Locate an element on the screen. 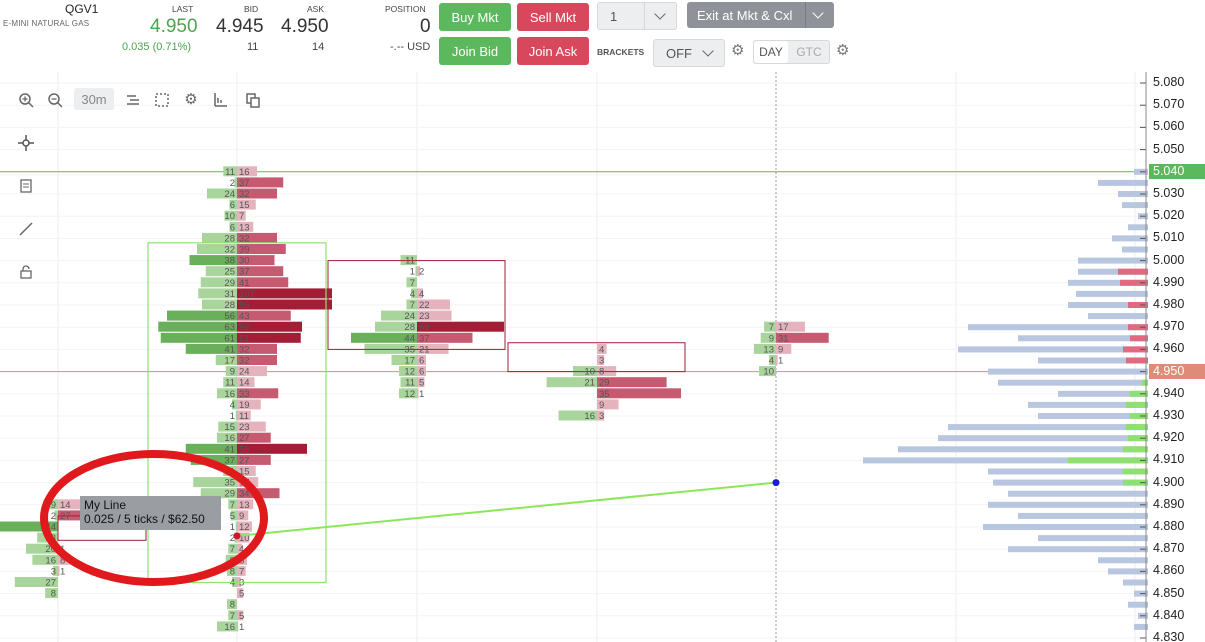 This screenshot has height=642, width=1205. buy-market-button: Buy Mkt is located at coordinates (475, 17).